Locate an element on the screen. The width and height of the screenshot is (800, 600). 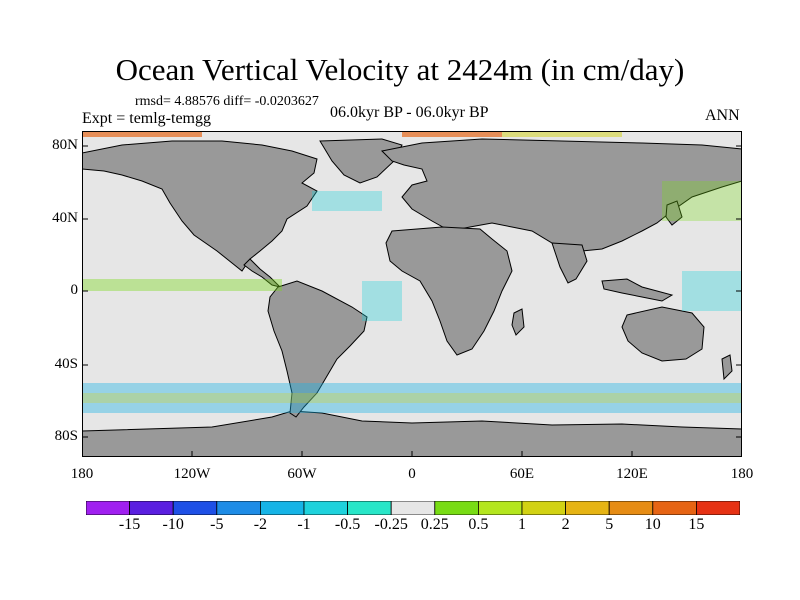
india is located at coordinates (569, 263).